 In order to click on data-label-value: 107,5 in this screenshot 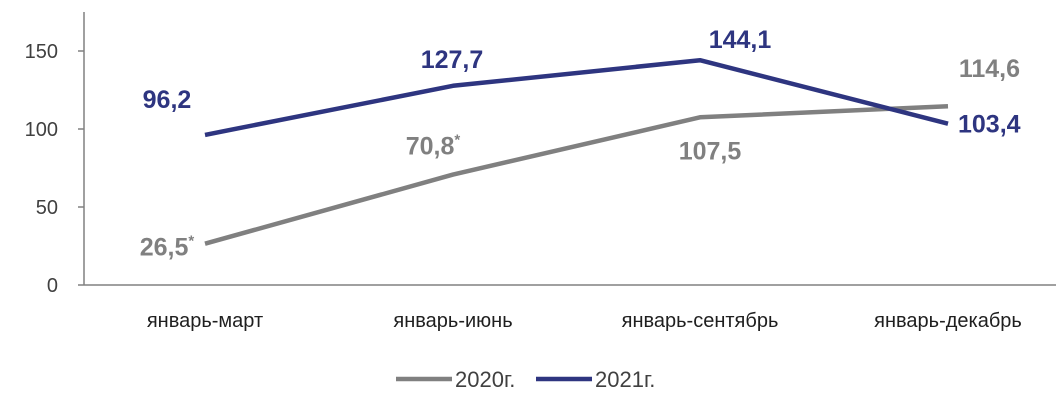, I will do `click(710, 151)`.